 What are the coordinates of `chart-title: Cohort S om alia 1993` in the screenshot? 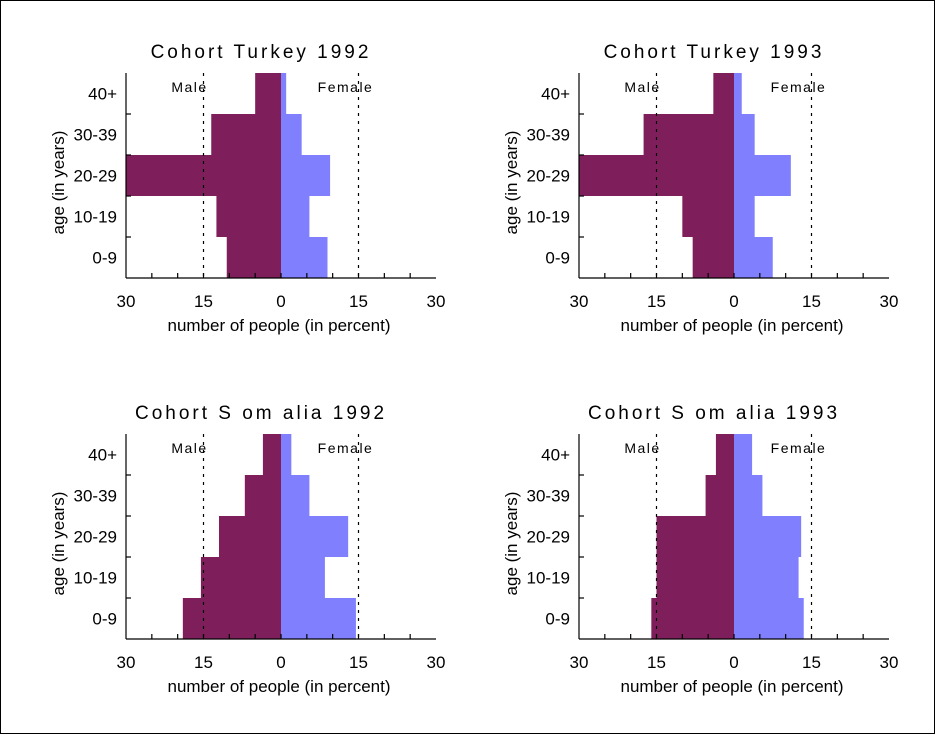 It's located at (714, 413).